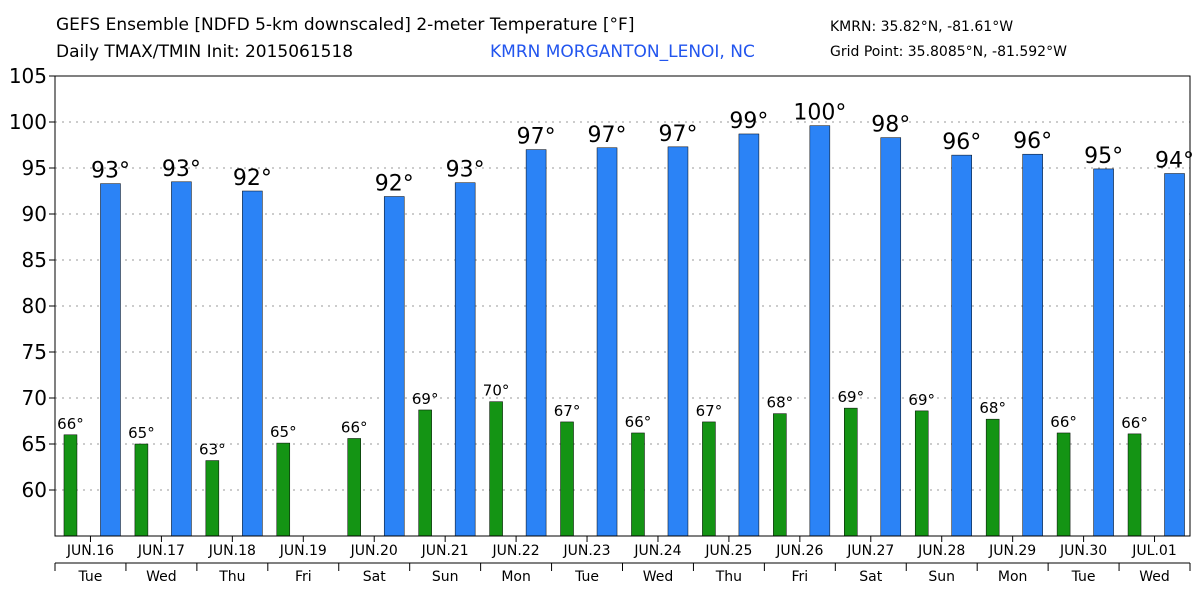 The height and width of the screenshot is (600, 1200). What do you see at coordinates (28, 76) in the screenshot?
I see `y-tick-label: 105` at bounding box center [28, 76].